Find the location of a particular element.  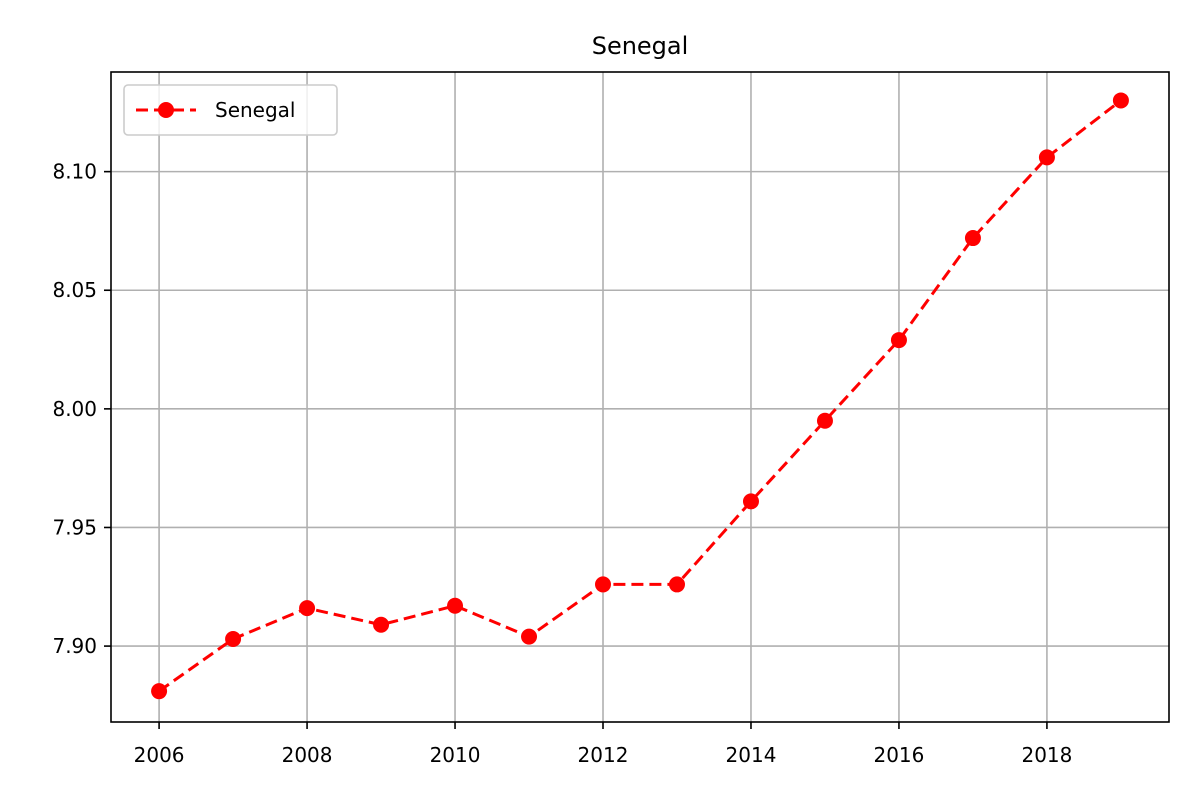

legend-box is located at coordinates (230, 110).